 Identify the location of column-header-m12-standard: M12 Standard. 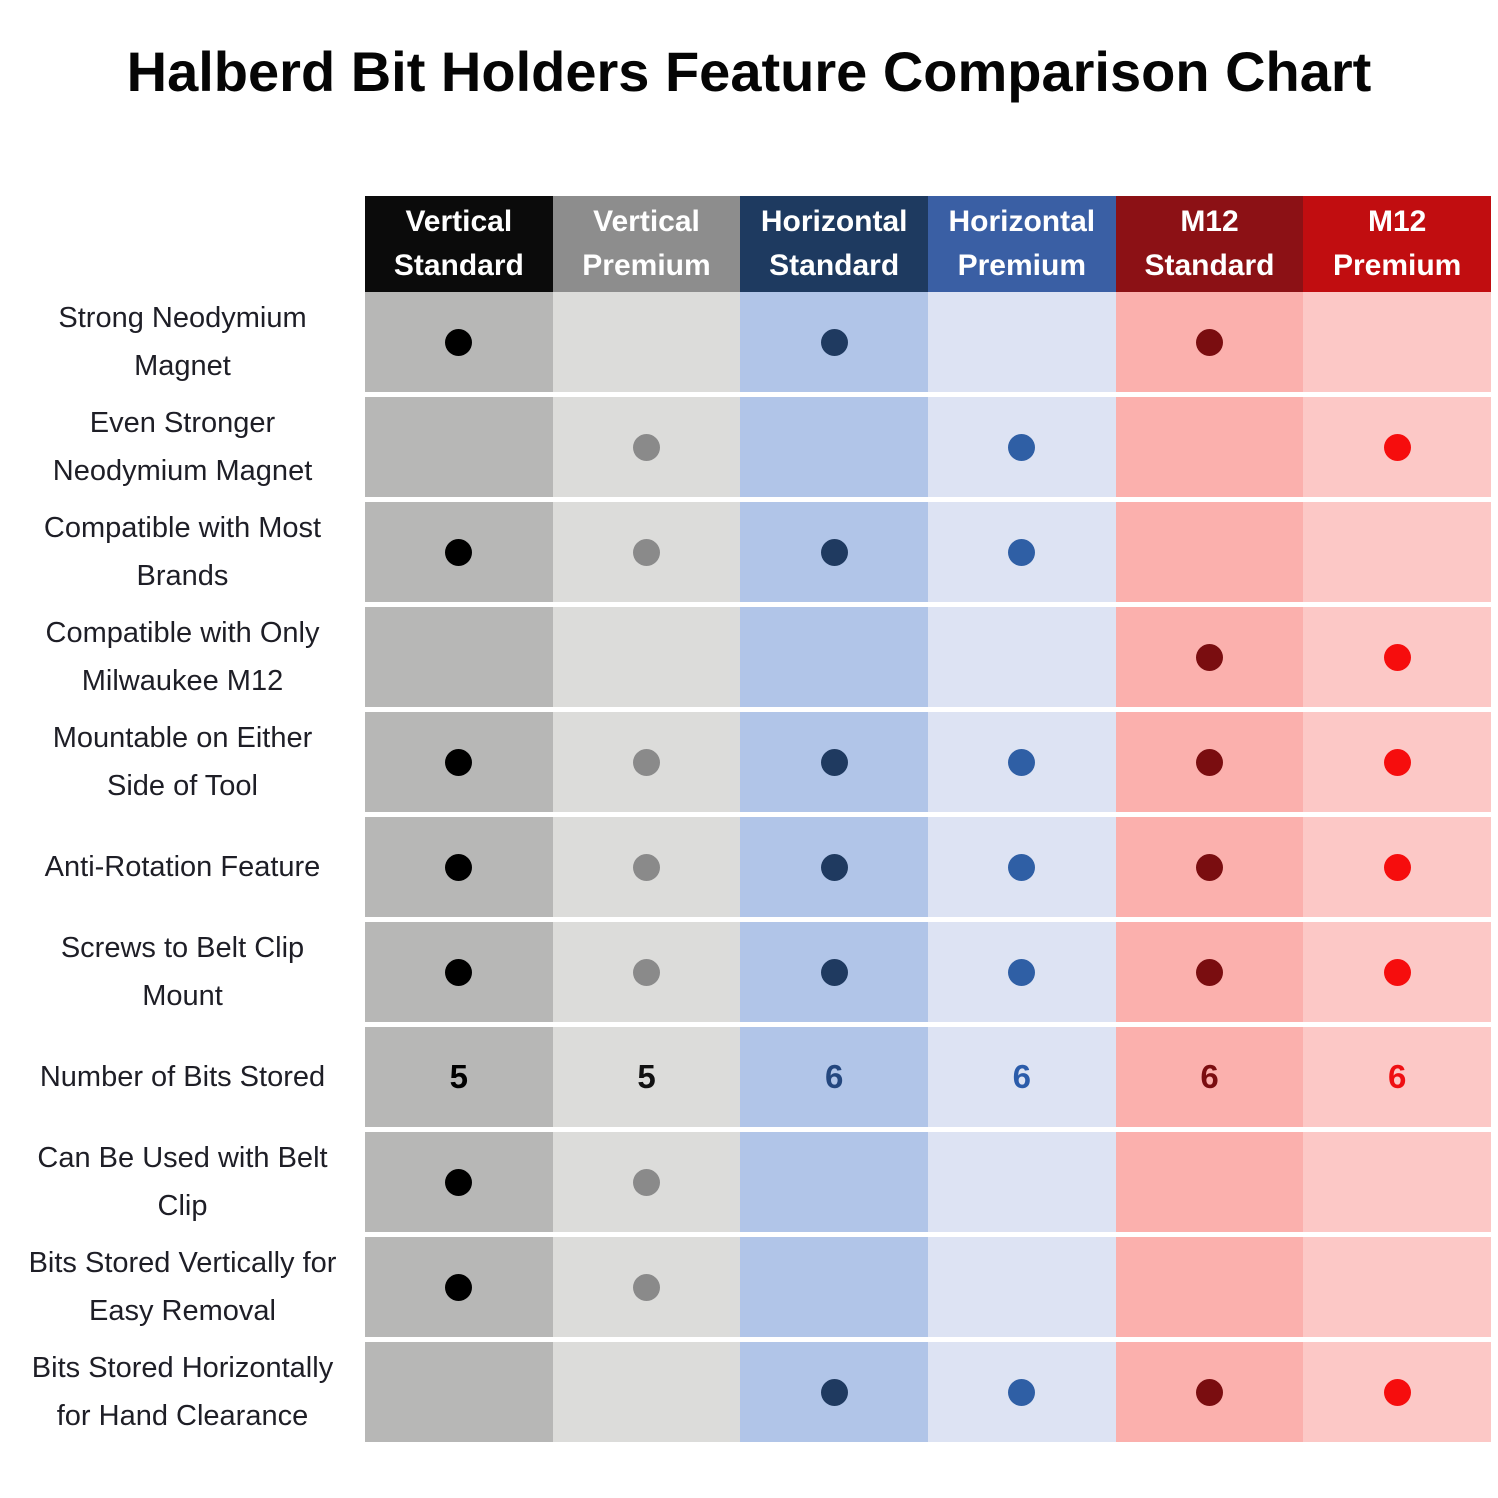
(1209, 244).